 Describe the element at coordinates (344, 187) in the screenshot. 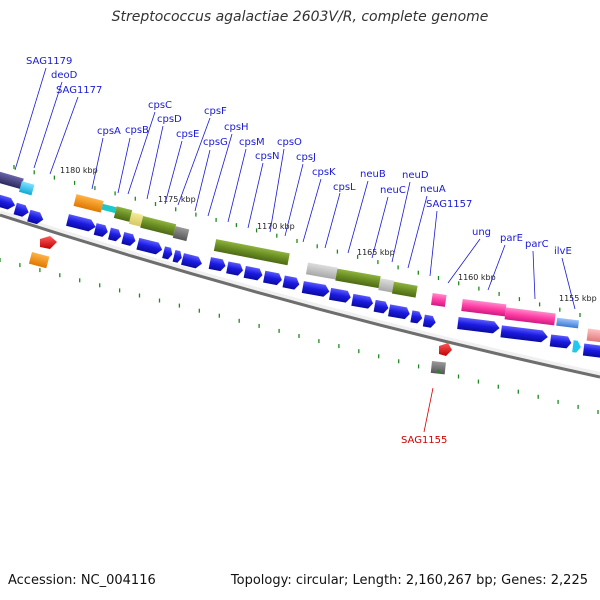

I see `gene-label: cpsL` at that location.